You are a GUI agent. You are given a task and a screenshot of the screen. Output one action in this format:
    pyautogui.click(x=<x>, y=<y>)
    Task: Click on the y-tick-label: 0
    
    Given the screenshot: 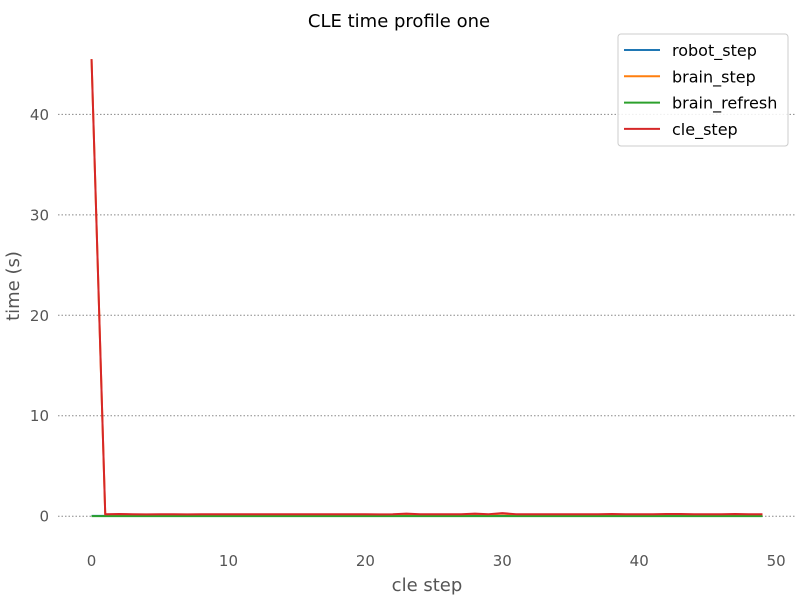 What is the action you would take?
    pyautogui.click(x=44, y=517)
    